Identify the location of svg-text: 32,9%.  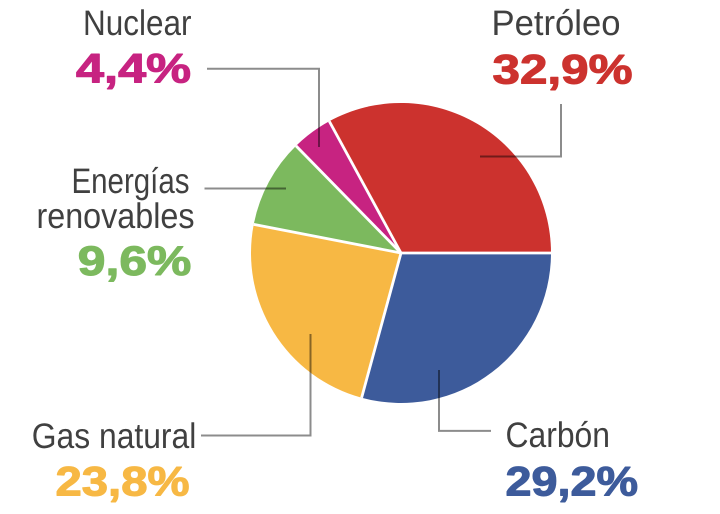
(563, 69).